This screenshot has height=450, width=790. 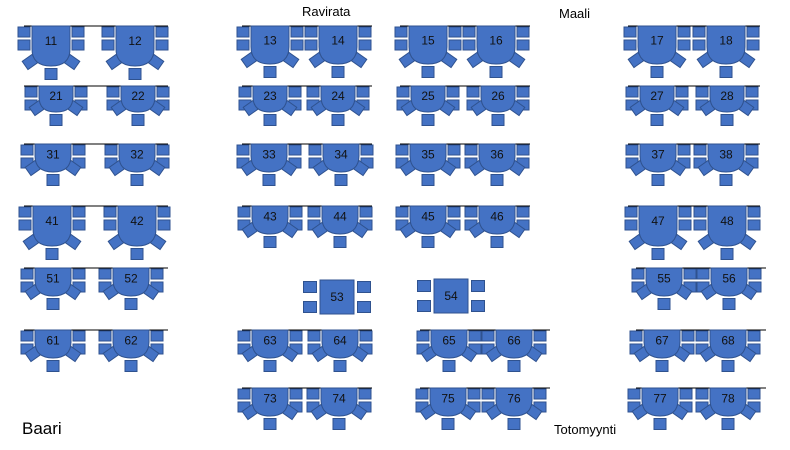 I want to click on table: 62, so click(x=131, y=350).